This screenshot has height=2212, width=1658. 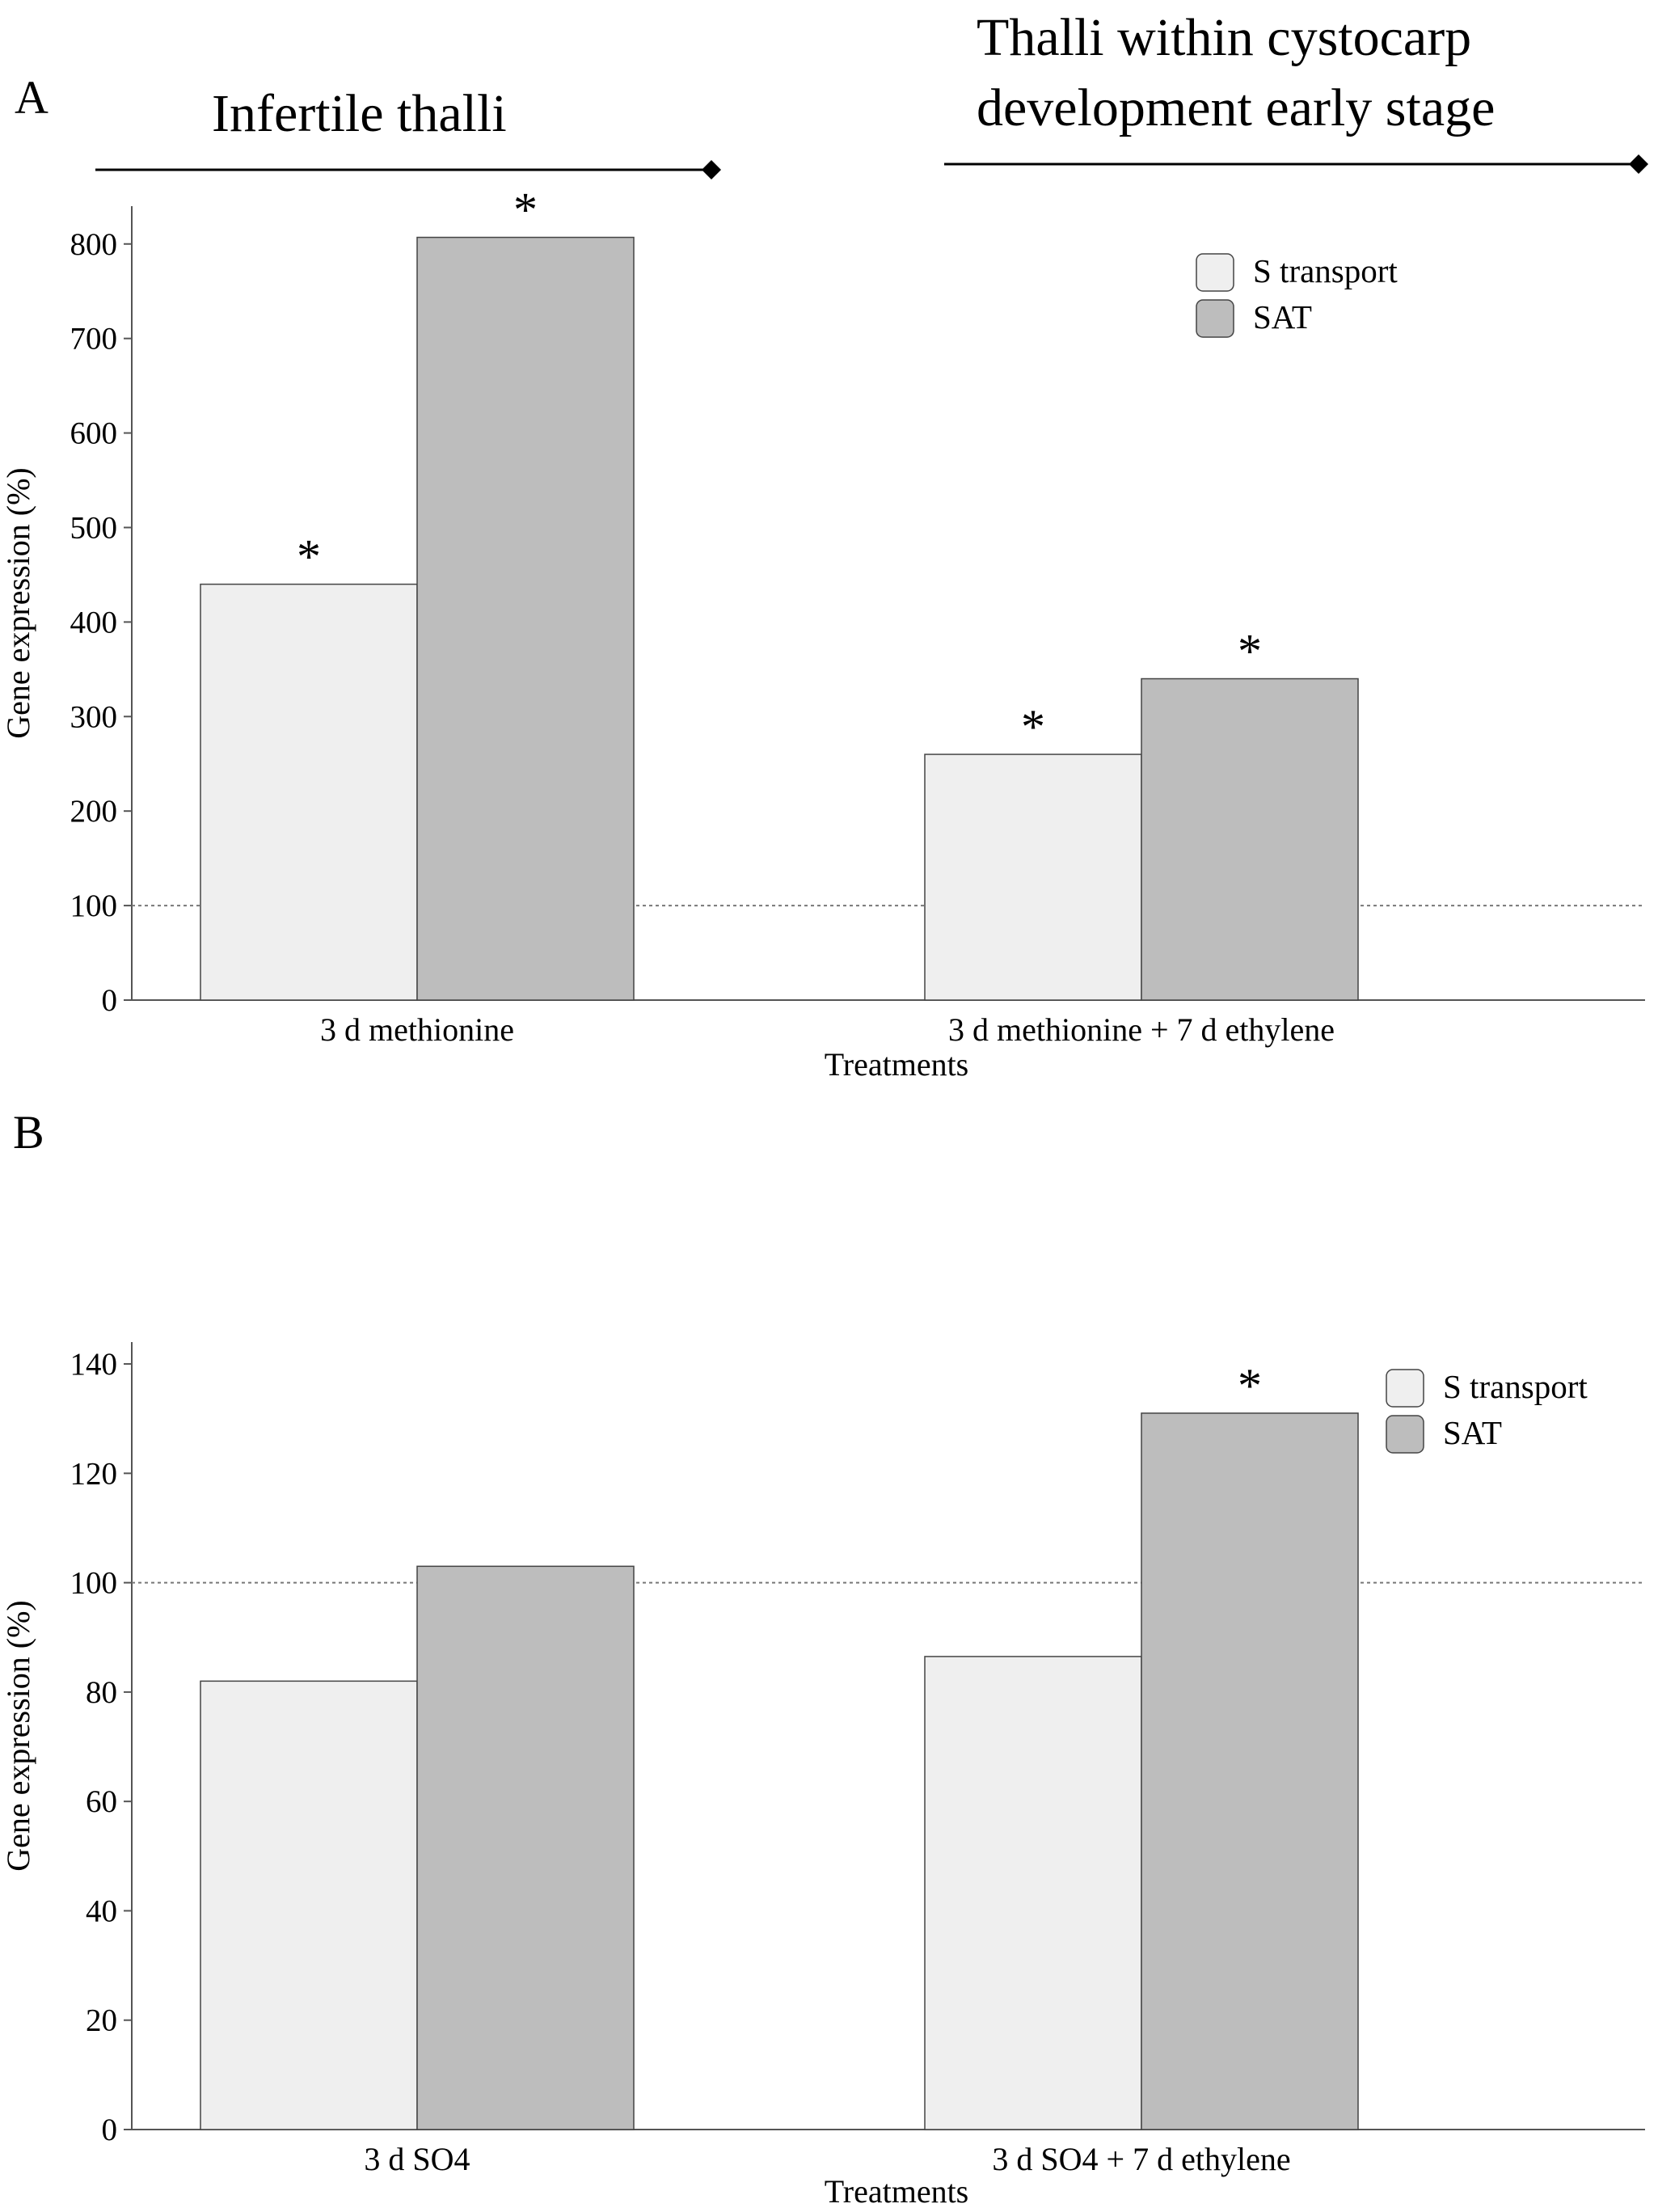 What do you see at coordinates (94, 1364) in the screenshot?
I see `y-tick-label: 140` at bounding box center [94, 1364].